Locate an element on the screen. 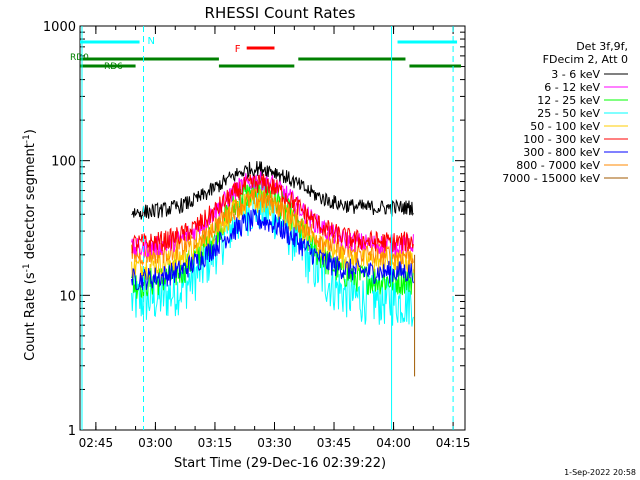 The width and height of the screenshot is (640, 480). x-tick-label: 02:45 is located at coordinates (96, 443).